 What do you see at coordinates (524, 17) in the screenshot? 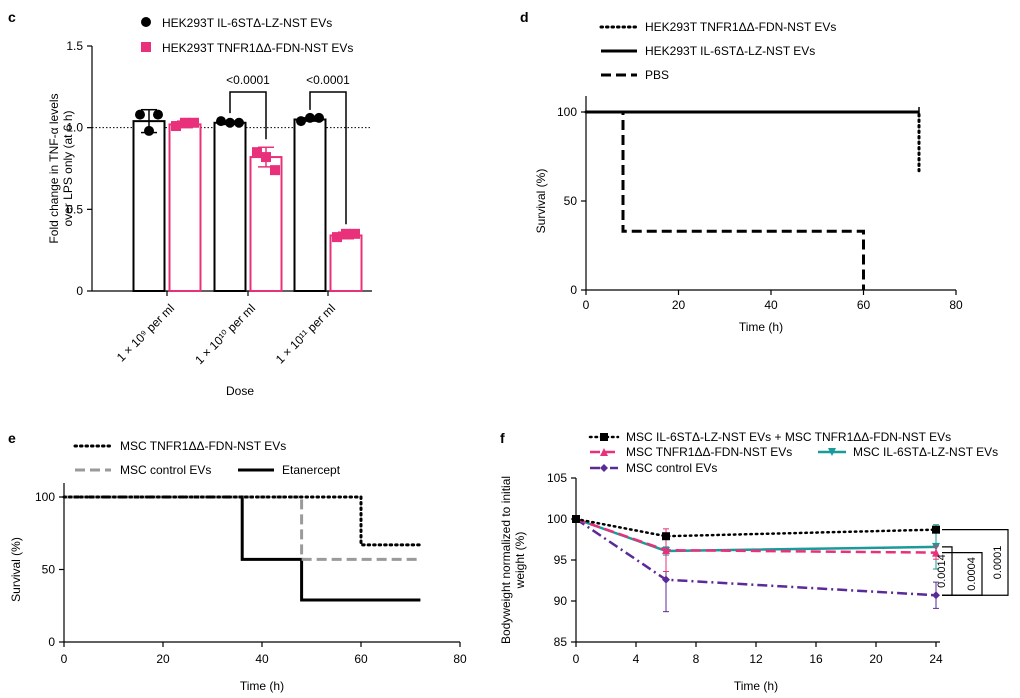
I see `panel-letter-d: d` at bounding box center [524, 17].